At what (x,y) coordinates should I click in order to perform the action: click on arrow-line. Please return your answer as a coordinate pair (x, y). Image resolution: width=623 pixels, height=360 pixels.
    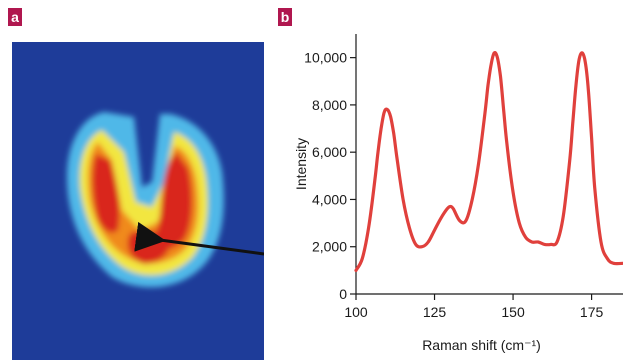
    Looking at the image, I should click on (199, 238).